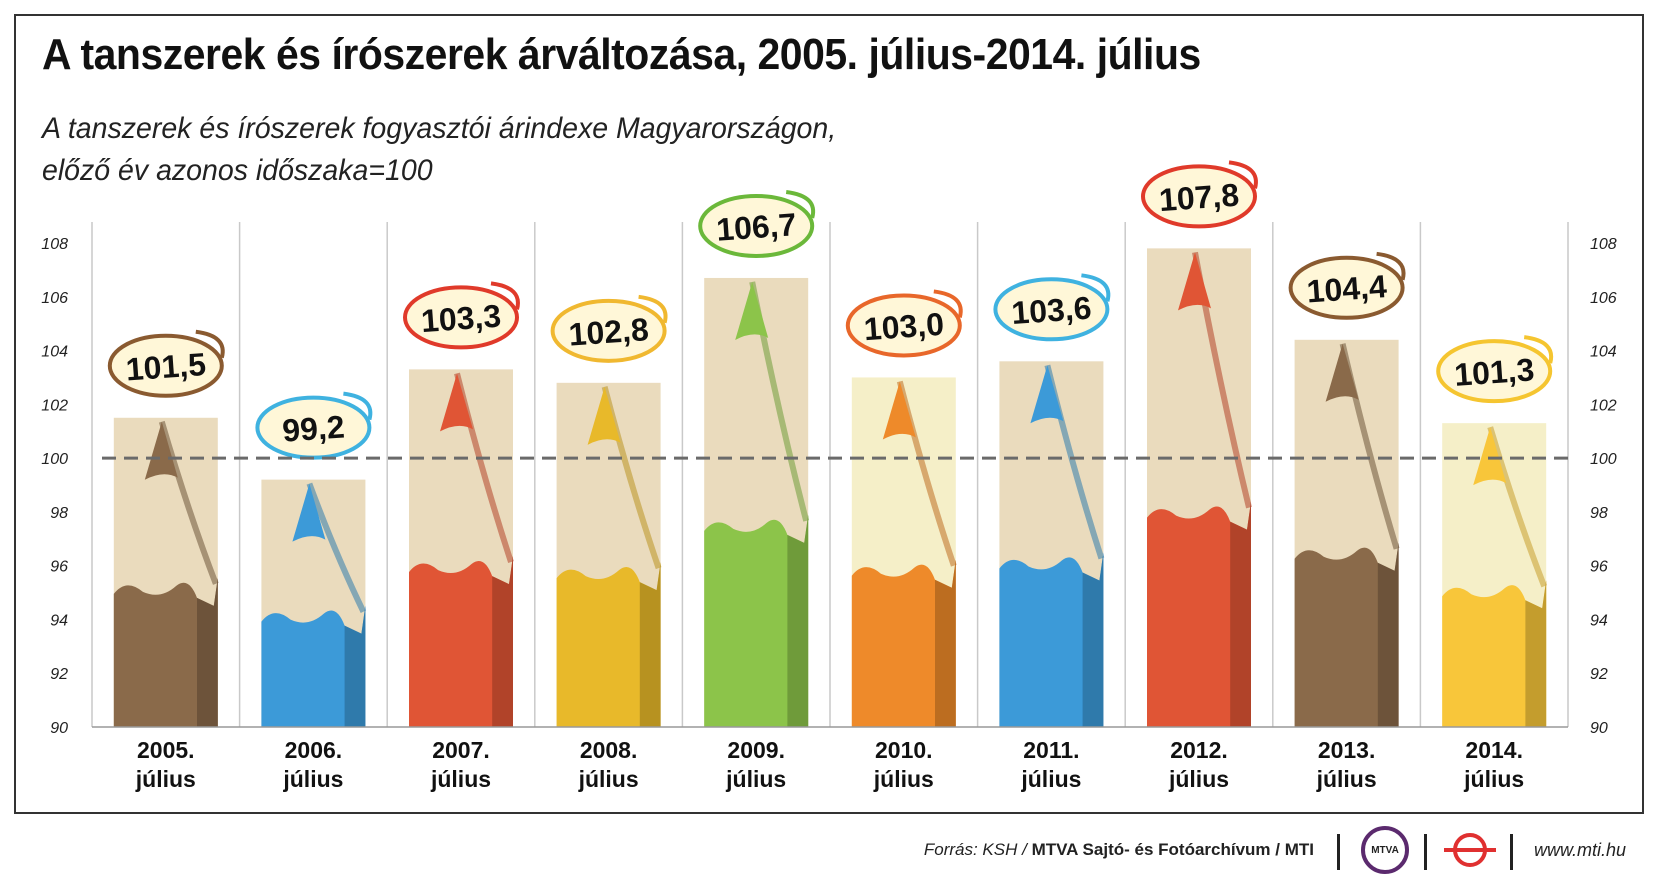 This screenshot has width=1659, height=890. Describe the element at coordinates (237, 170) in the screenshot. I see `subtitle-line-2: előző év azonos időszaka=100` at that location.